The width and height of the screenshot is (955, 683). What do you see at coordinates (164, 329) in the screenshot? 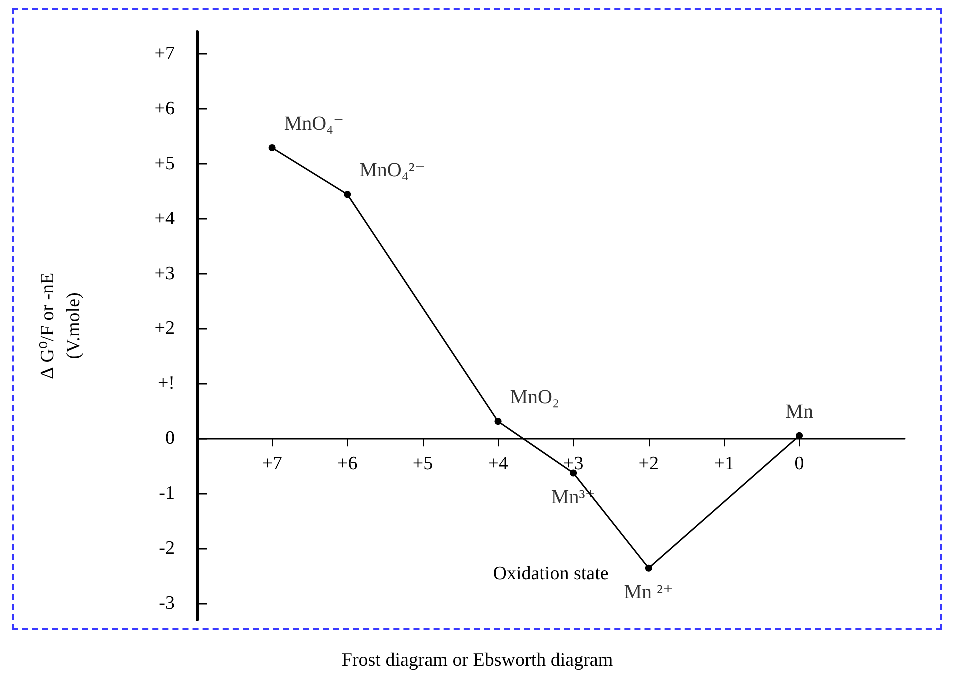
I see `y-tick-label: +2` at bounding box center [164, 329].